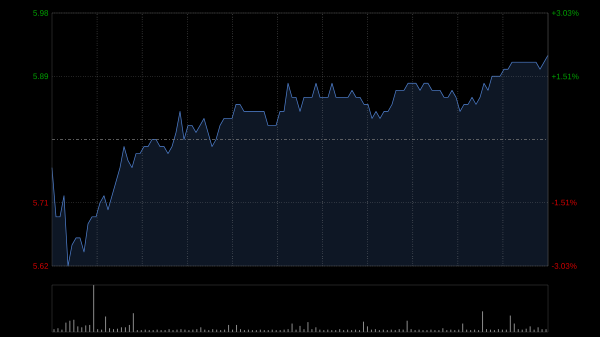  I want to click on y2-tick-label: +3.03%, so click(565, 13).